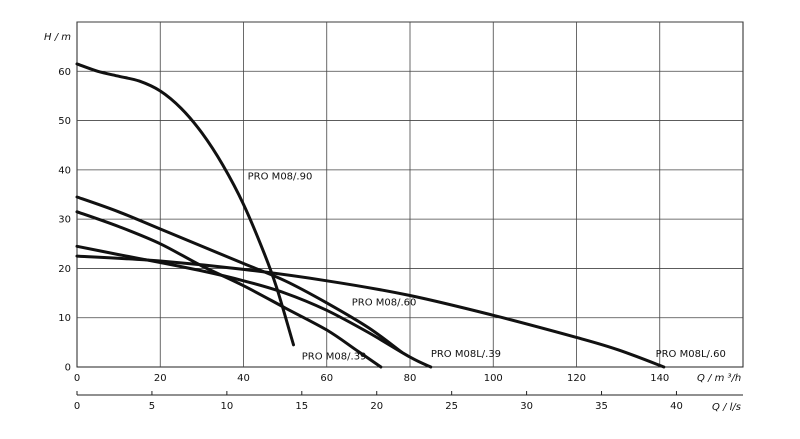 Image resolution: width=800 pixels, height=439 pixels. Describe the element at coordinates (526, 406) in the screenshot. I see `x2-tick-label: 30` at that location.